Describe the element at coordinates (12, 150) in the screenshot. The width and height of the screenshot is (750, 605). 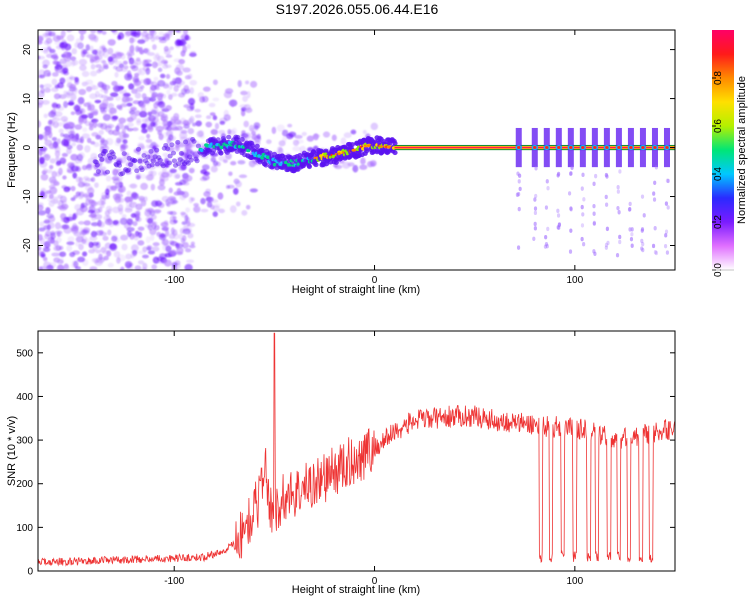
I see `spectrogram-y-label: Frequency (Hz)` at that location.